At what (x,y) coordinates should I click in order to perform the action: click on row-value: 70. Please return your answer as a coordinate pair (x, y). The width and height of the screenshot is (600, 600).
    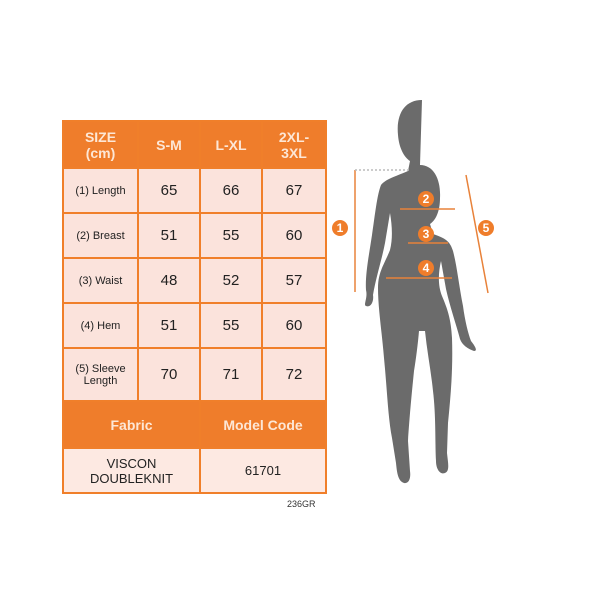
    Looking at the image, I should click on (169, 374).